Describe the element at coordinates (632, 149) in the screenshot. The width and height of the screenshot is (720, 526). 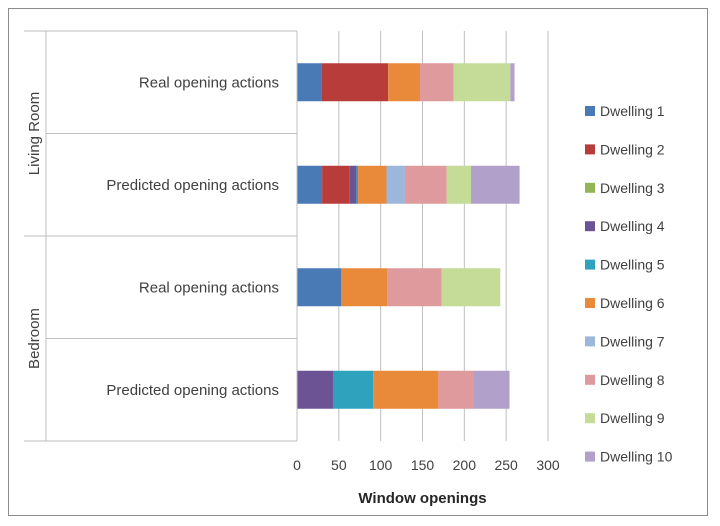
I see `legend-label: Dwelling 2` at that location.